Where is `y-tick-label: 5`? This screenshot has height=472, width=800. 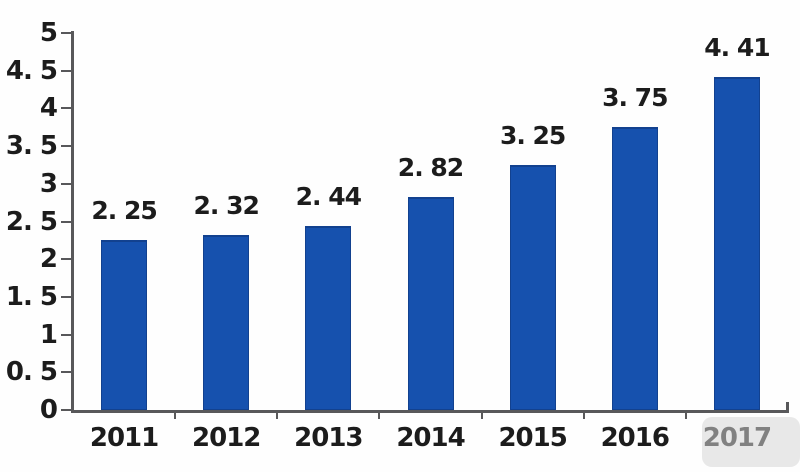
y-tick-label: 5 is located at coordinates (48, 33).